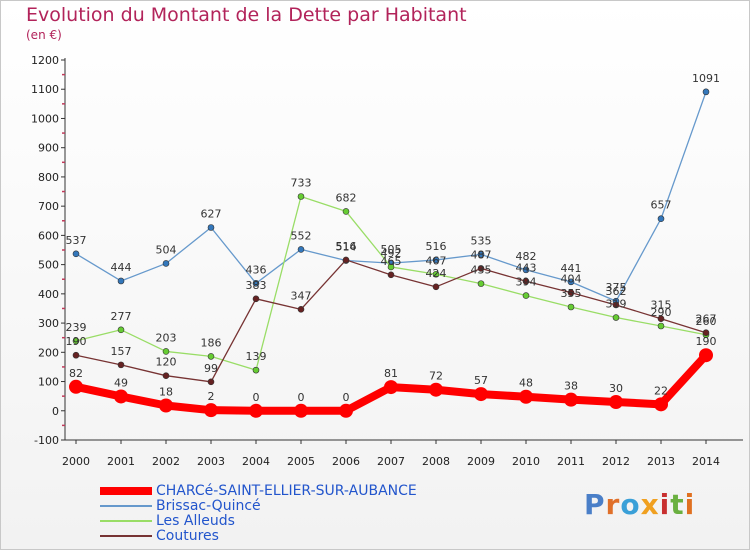 This screenshot has height=550, width=750. Describe the element at coordinates (436, 461) in the screenshot. I see `x-tick-label: 2008` at that location.